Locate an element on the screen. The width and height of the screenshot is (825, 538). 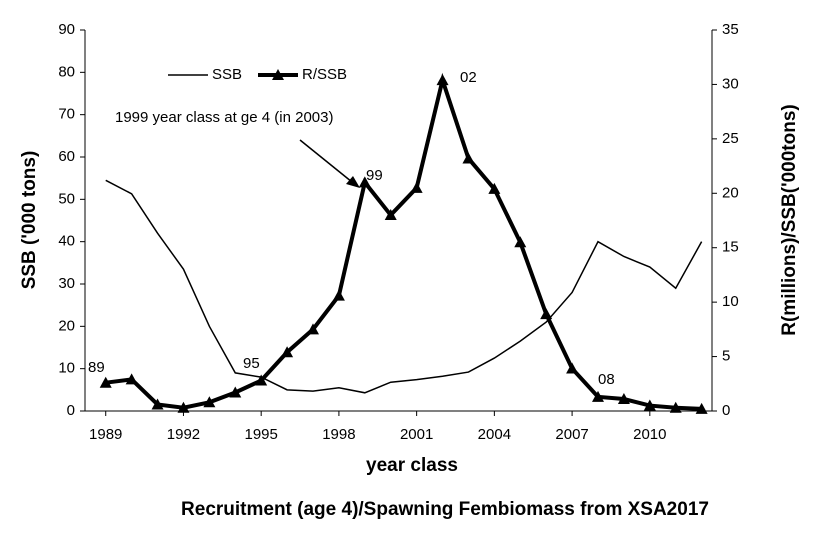
y2-tick-label: 20 is located at coordinates (730, 192).